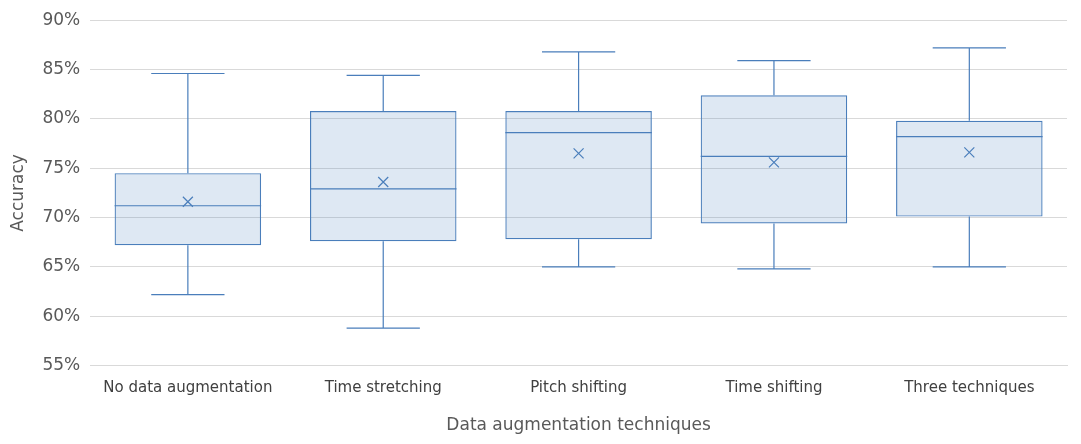  Describe the element at coordinates (382, 387) in the screenshot. I see `x-tick-label: Time stretching` at that location.